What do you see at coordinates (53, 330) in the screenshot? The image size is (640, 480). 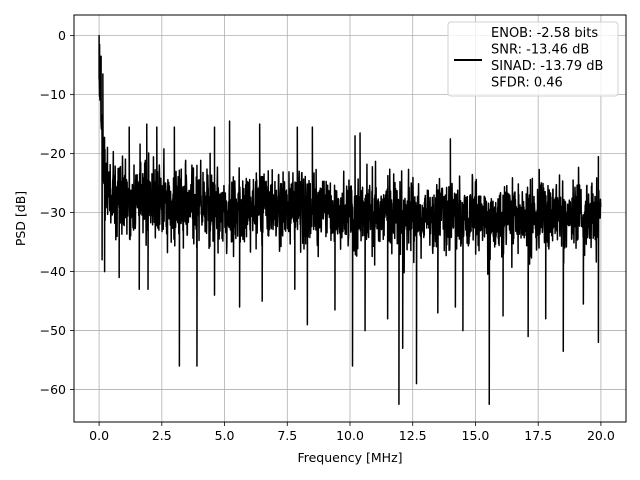 I see `y-tick-label: −50` at bounding box center [53, 330].